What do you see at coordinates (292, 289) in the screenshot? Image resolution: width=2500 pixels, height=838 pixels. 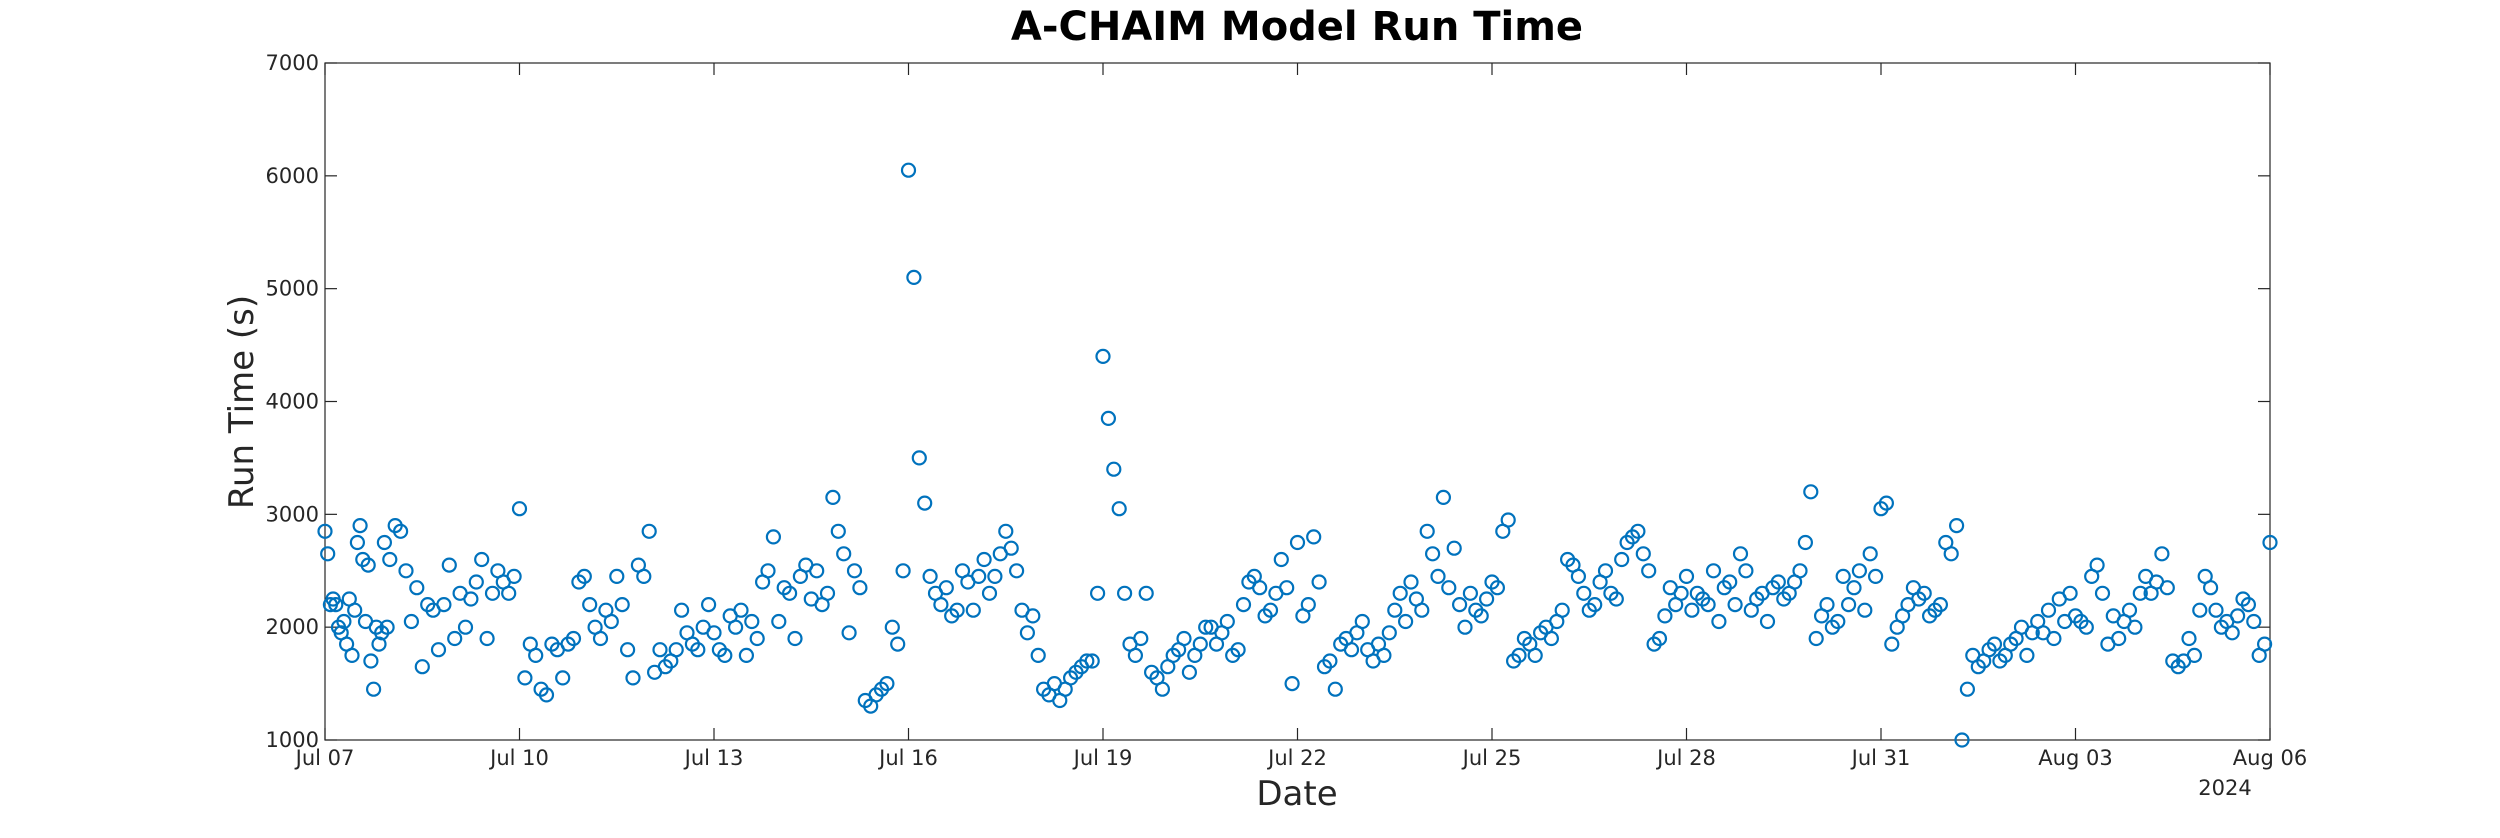 I see `y-tick-label: 5000` at bounding box center [292, 289].